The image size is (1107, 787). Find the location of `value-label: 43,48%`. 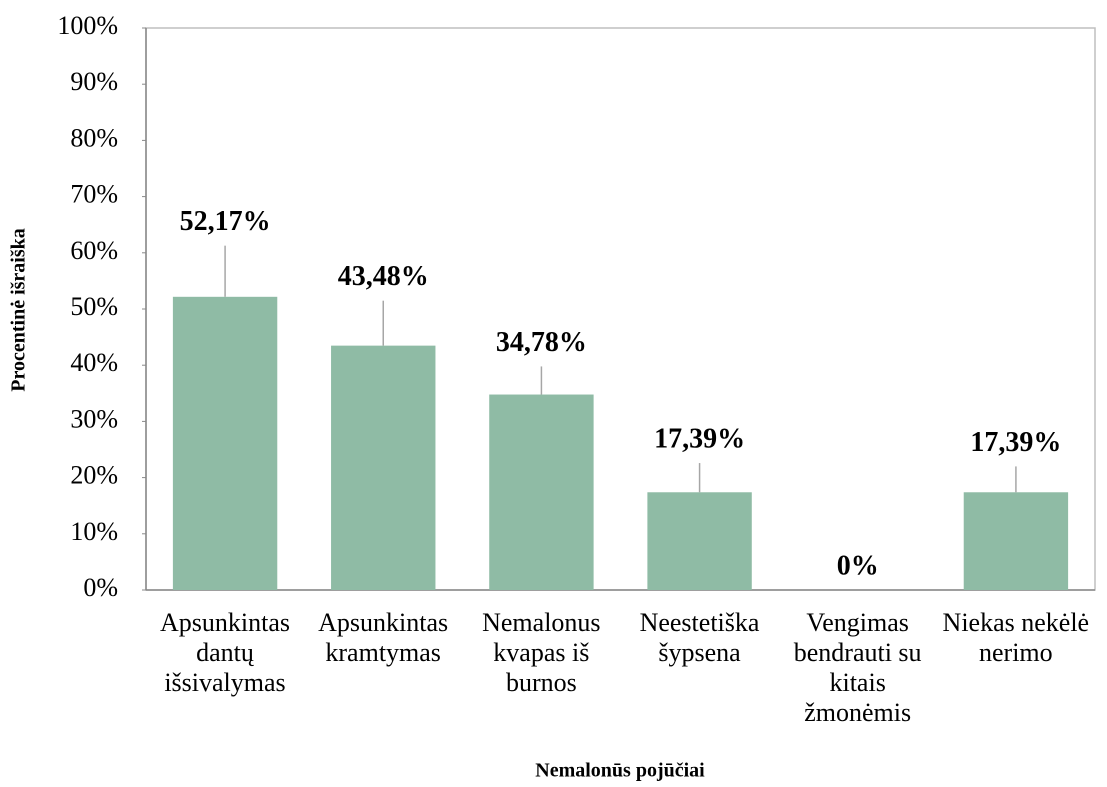

value-label: 43,48% is located at coordinates (383, 276).